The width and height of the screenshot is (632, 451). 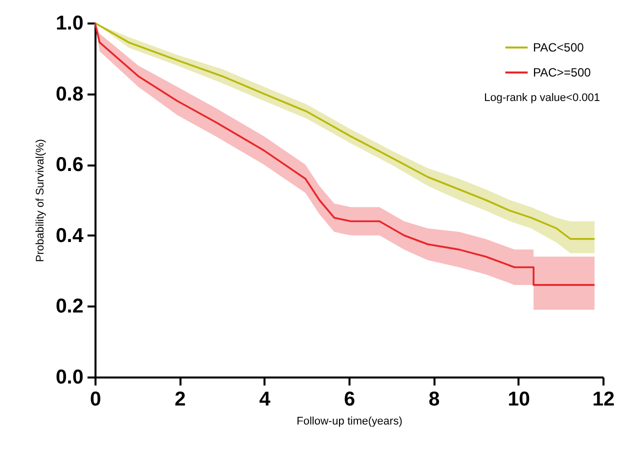 What do you see at coordinates (70, 235) in the screenshot?
I see `y-tick-label: 0.4` at bounding box center [70, 235].